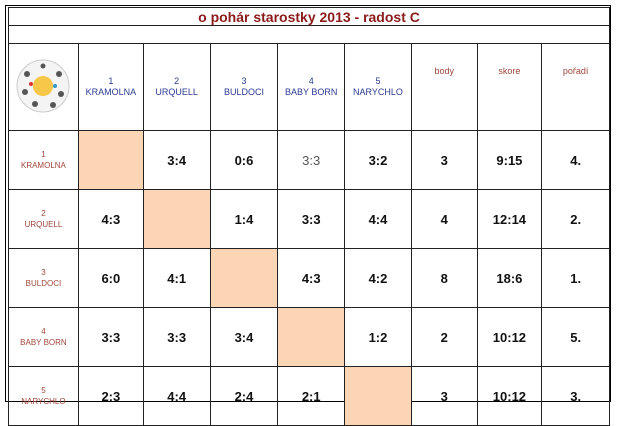  I want to click on skore-cell: 18:6, so click(509, 278).